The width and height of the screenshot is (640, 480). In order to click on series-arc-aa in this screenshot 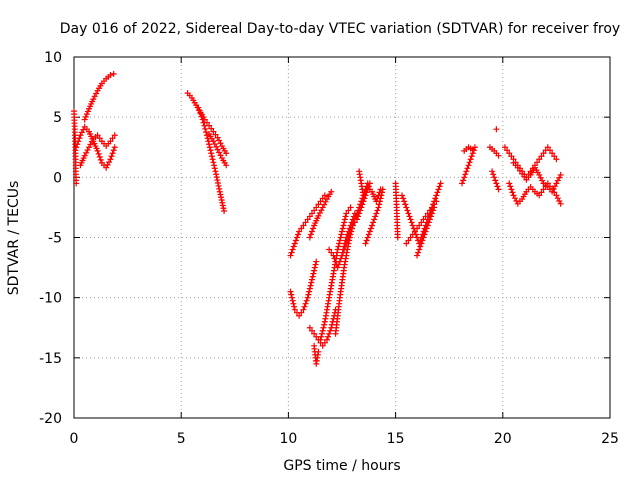, I will do `click(496, 129)`.